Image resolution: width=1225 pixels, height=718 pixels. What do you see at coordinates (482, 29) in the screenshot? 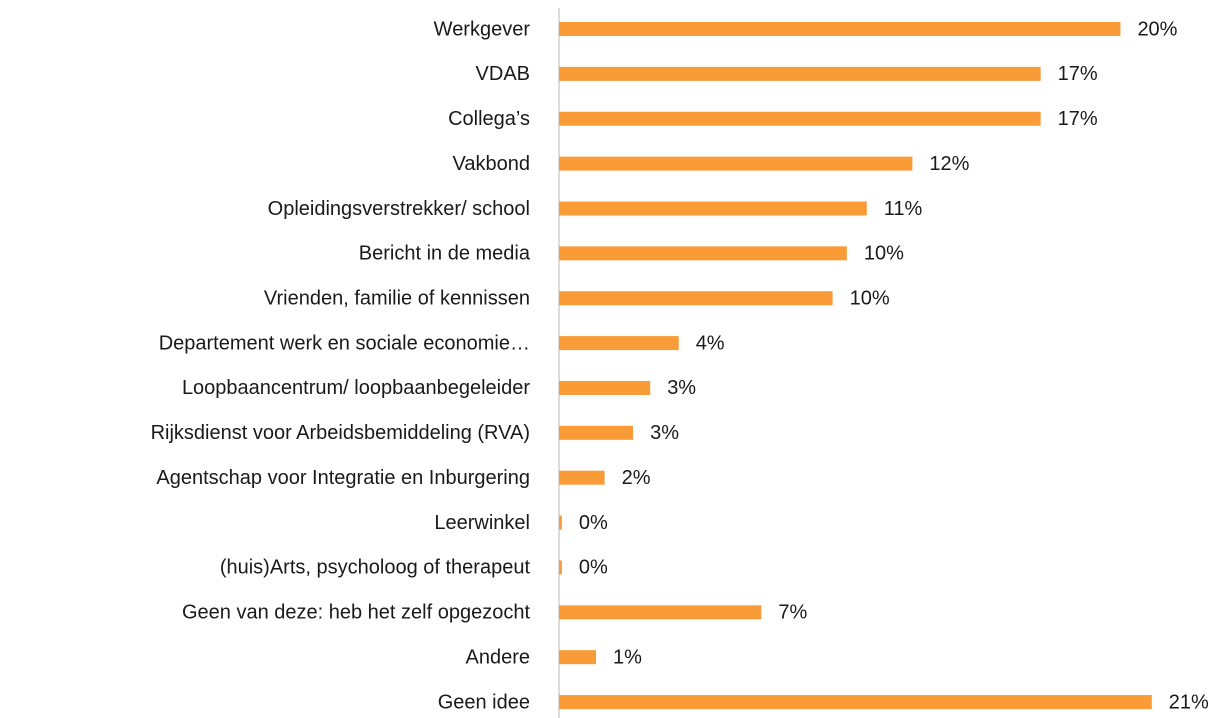
I see `category-label: Werkgever` at bounding box center [482, 29].